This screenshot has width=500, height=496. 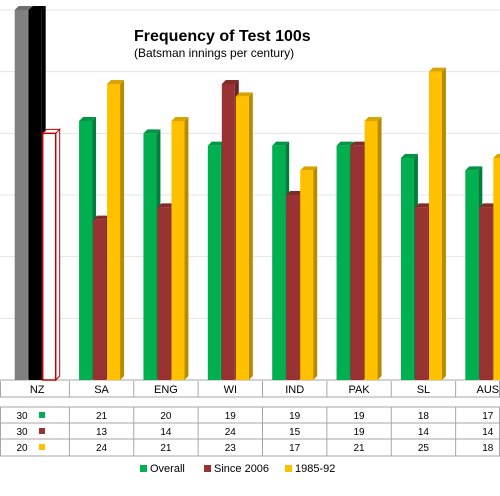 What do you see at coordinates (488, 390) in the screenshot?
I see `category-label: AUS` at bounding box center [488, 390].